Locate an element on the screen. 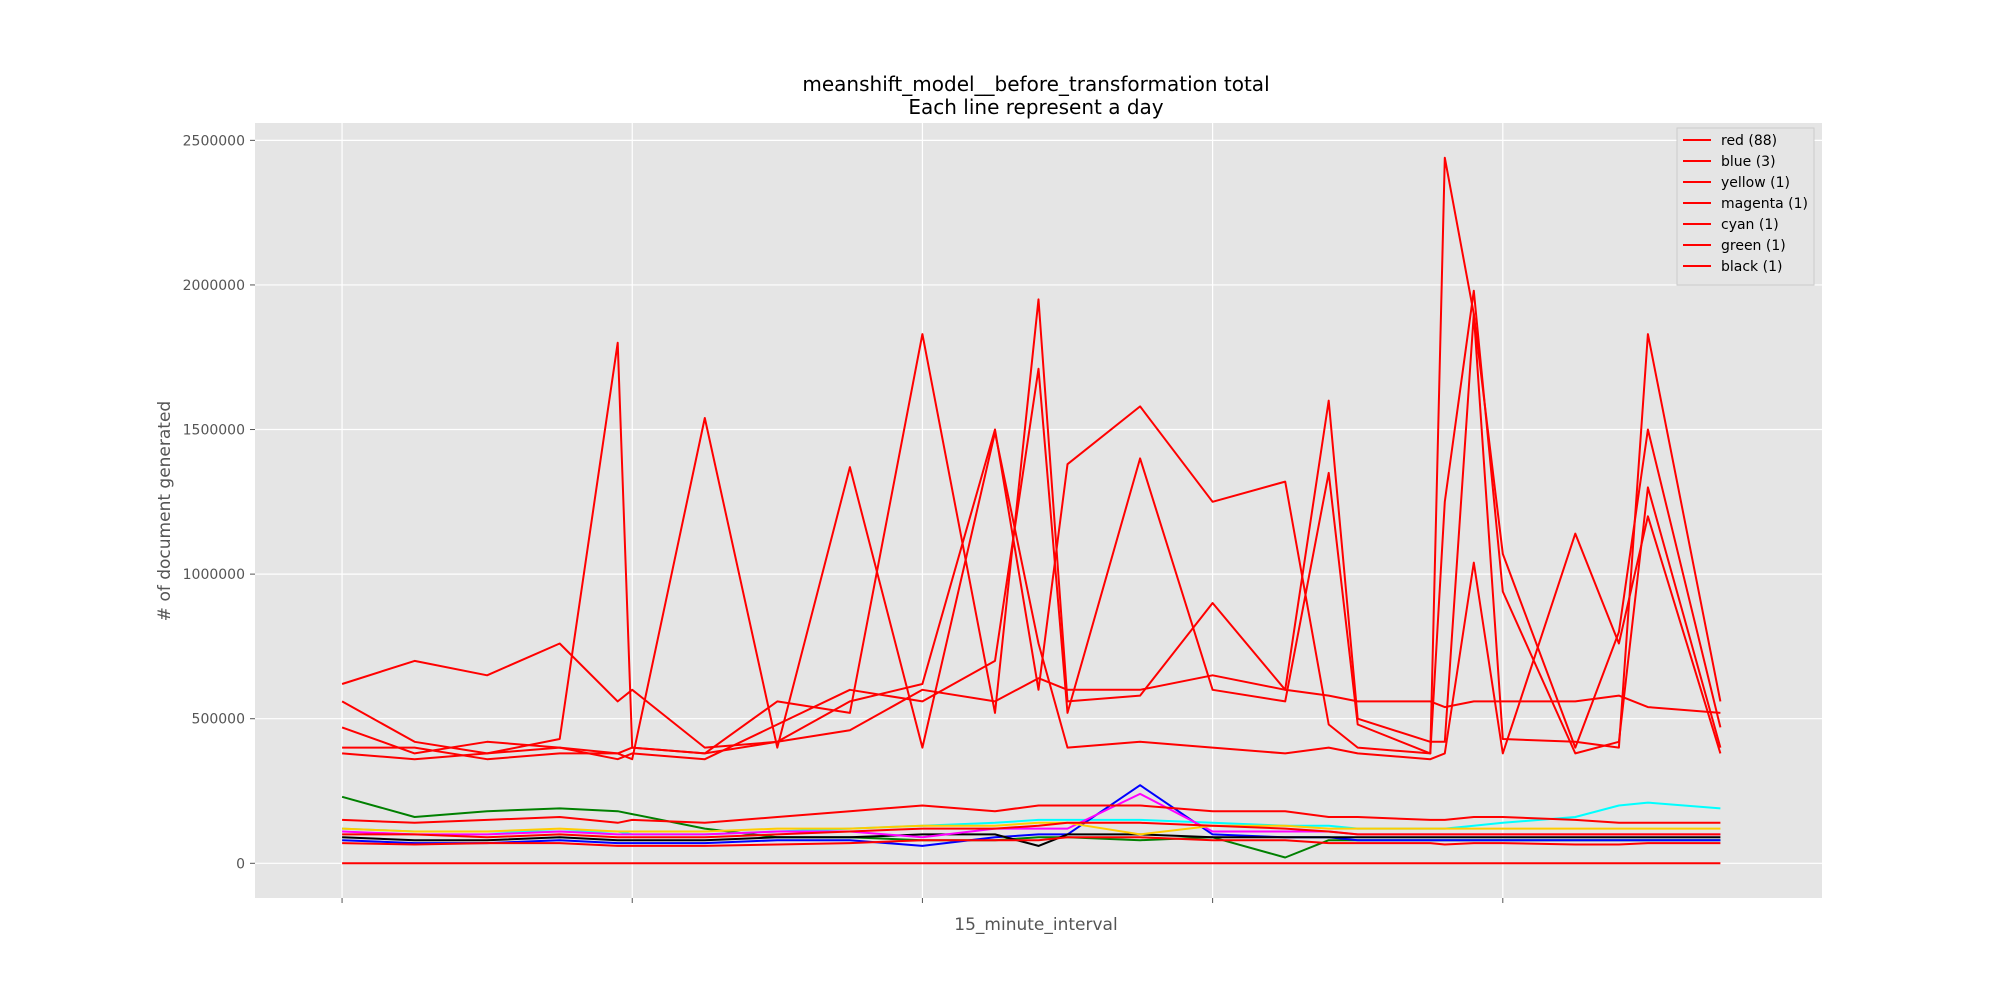 Image resolution: width=2000 pixels, height=1000 pixels. series-line-yellow is located at coordinates (1031, 828).